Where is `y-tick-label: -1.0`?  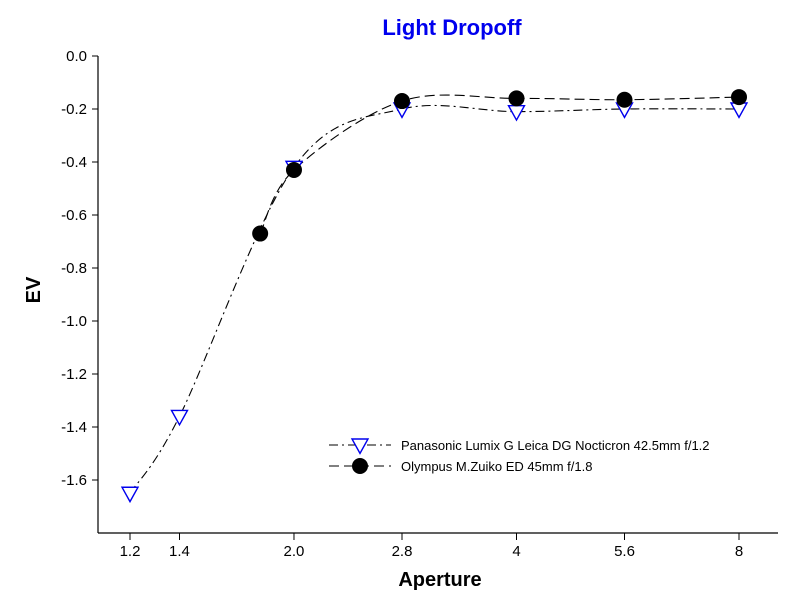 y-tick-label: -1.0 is located at coordinates (74, 321).